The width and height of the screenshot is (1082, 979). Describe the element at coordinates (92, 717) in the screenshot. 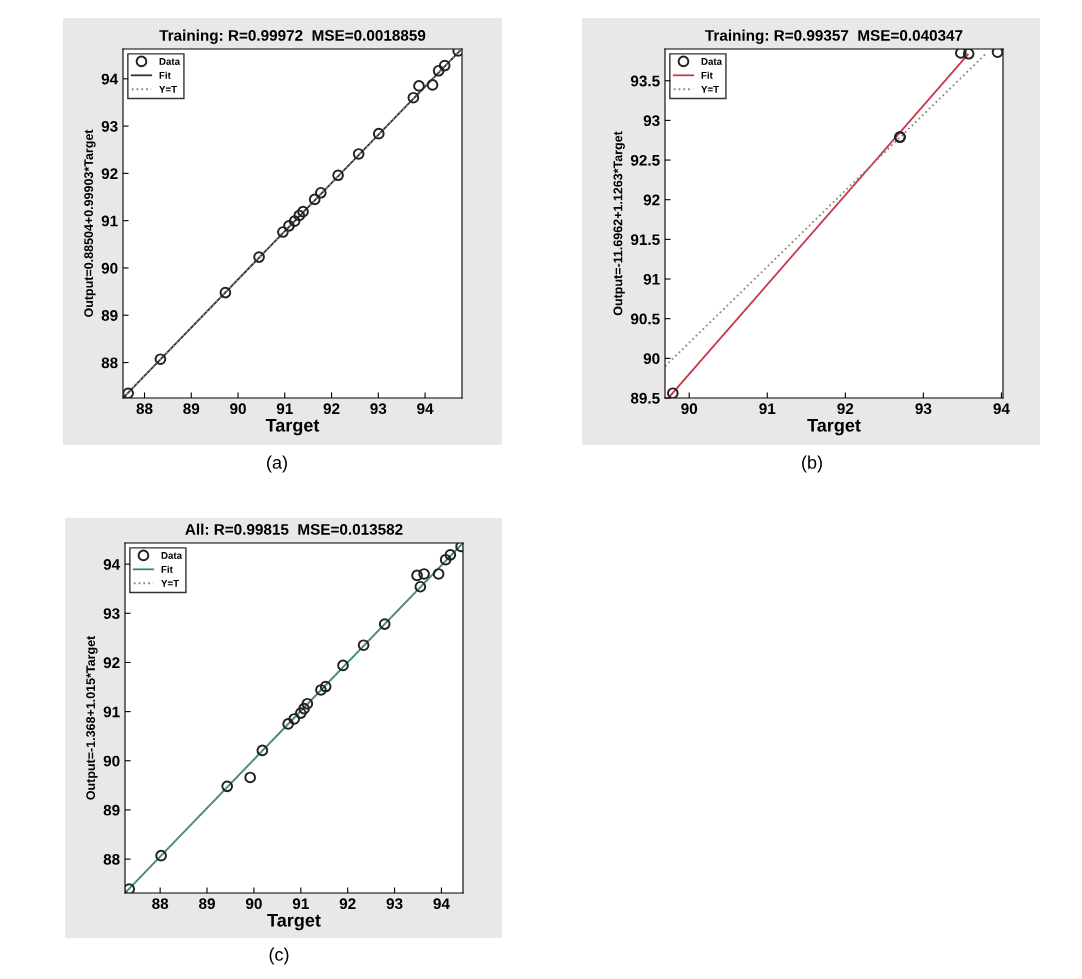

I see `y-axis-title: Output=-1.368+1.015*Target` at that location.